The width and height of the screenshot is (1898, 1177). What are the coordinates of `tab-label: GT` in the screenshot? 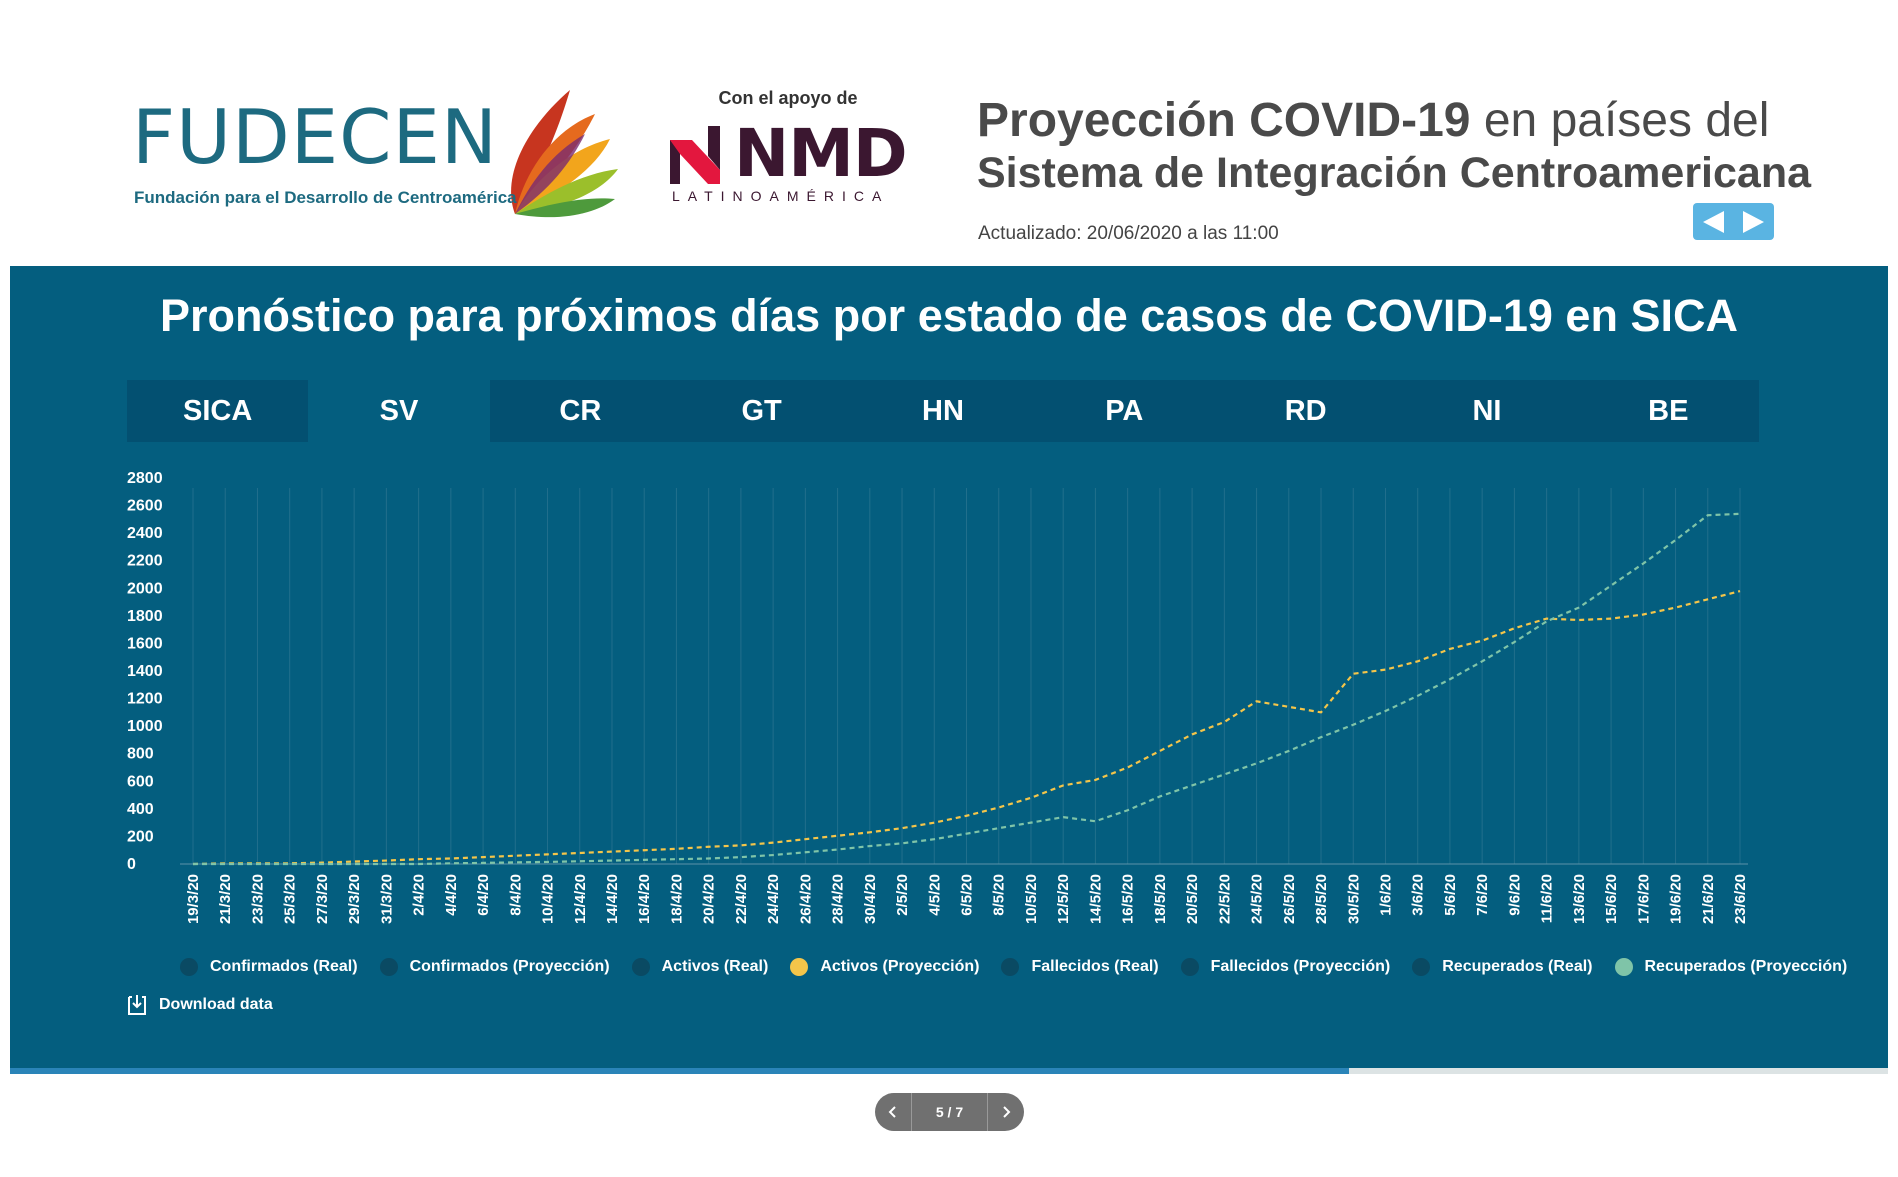 It's located at (761, 410).